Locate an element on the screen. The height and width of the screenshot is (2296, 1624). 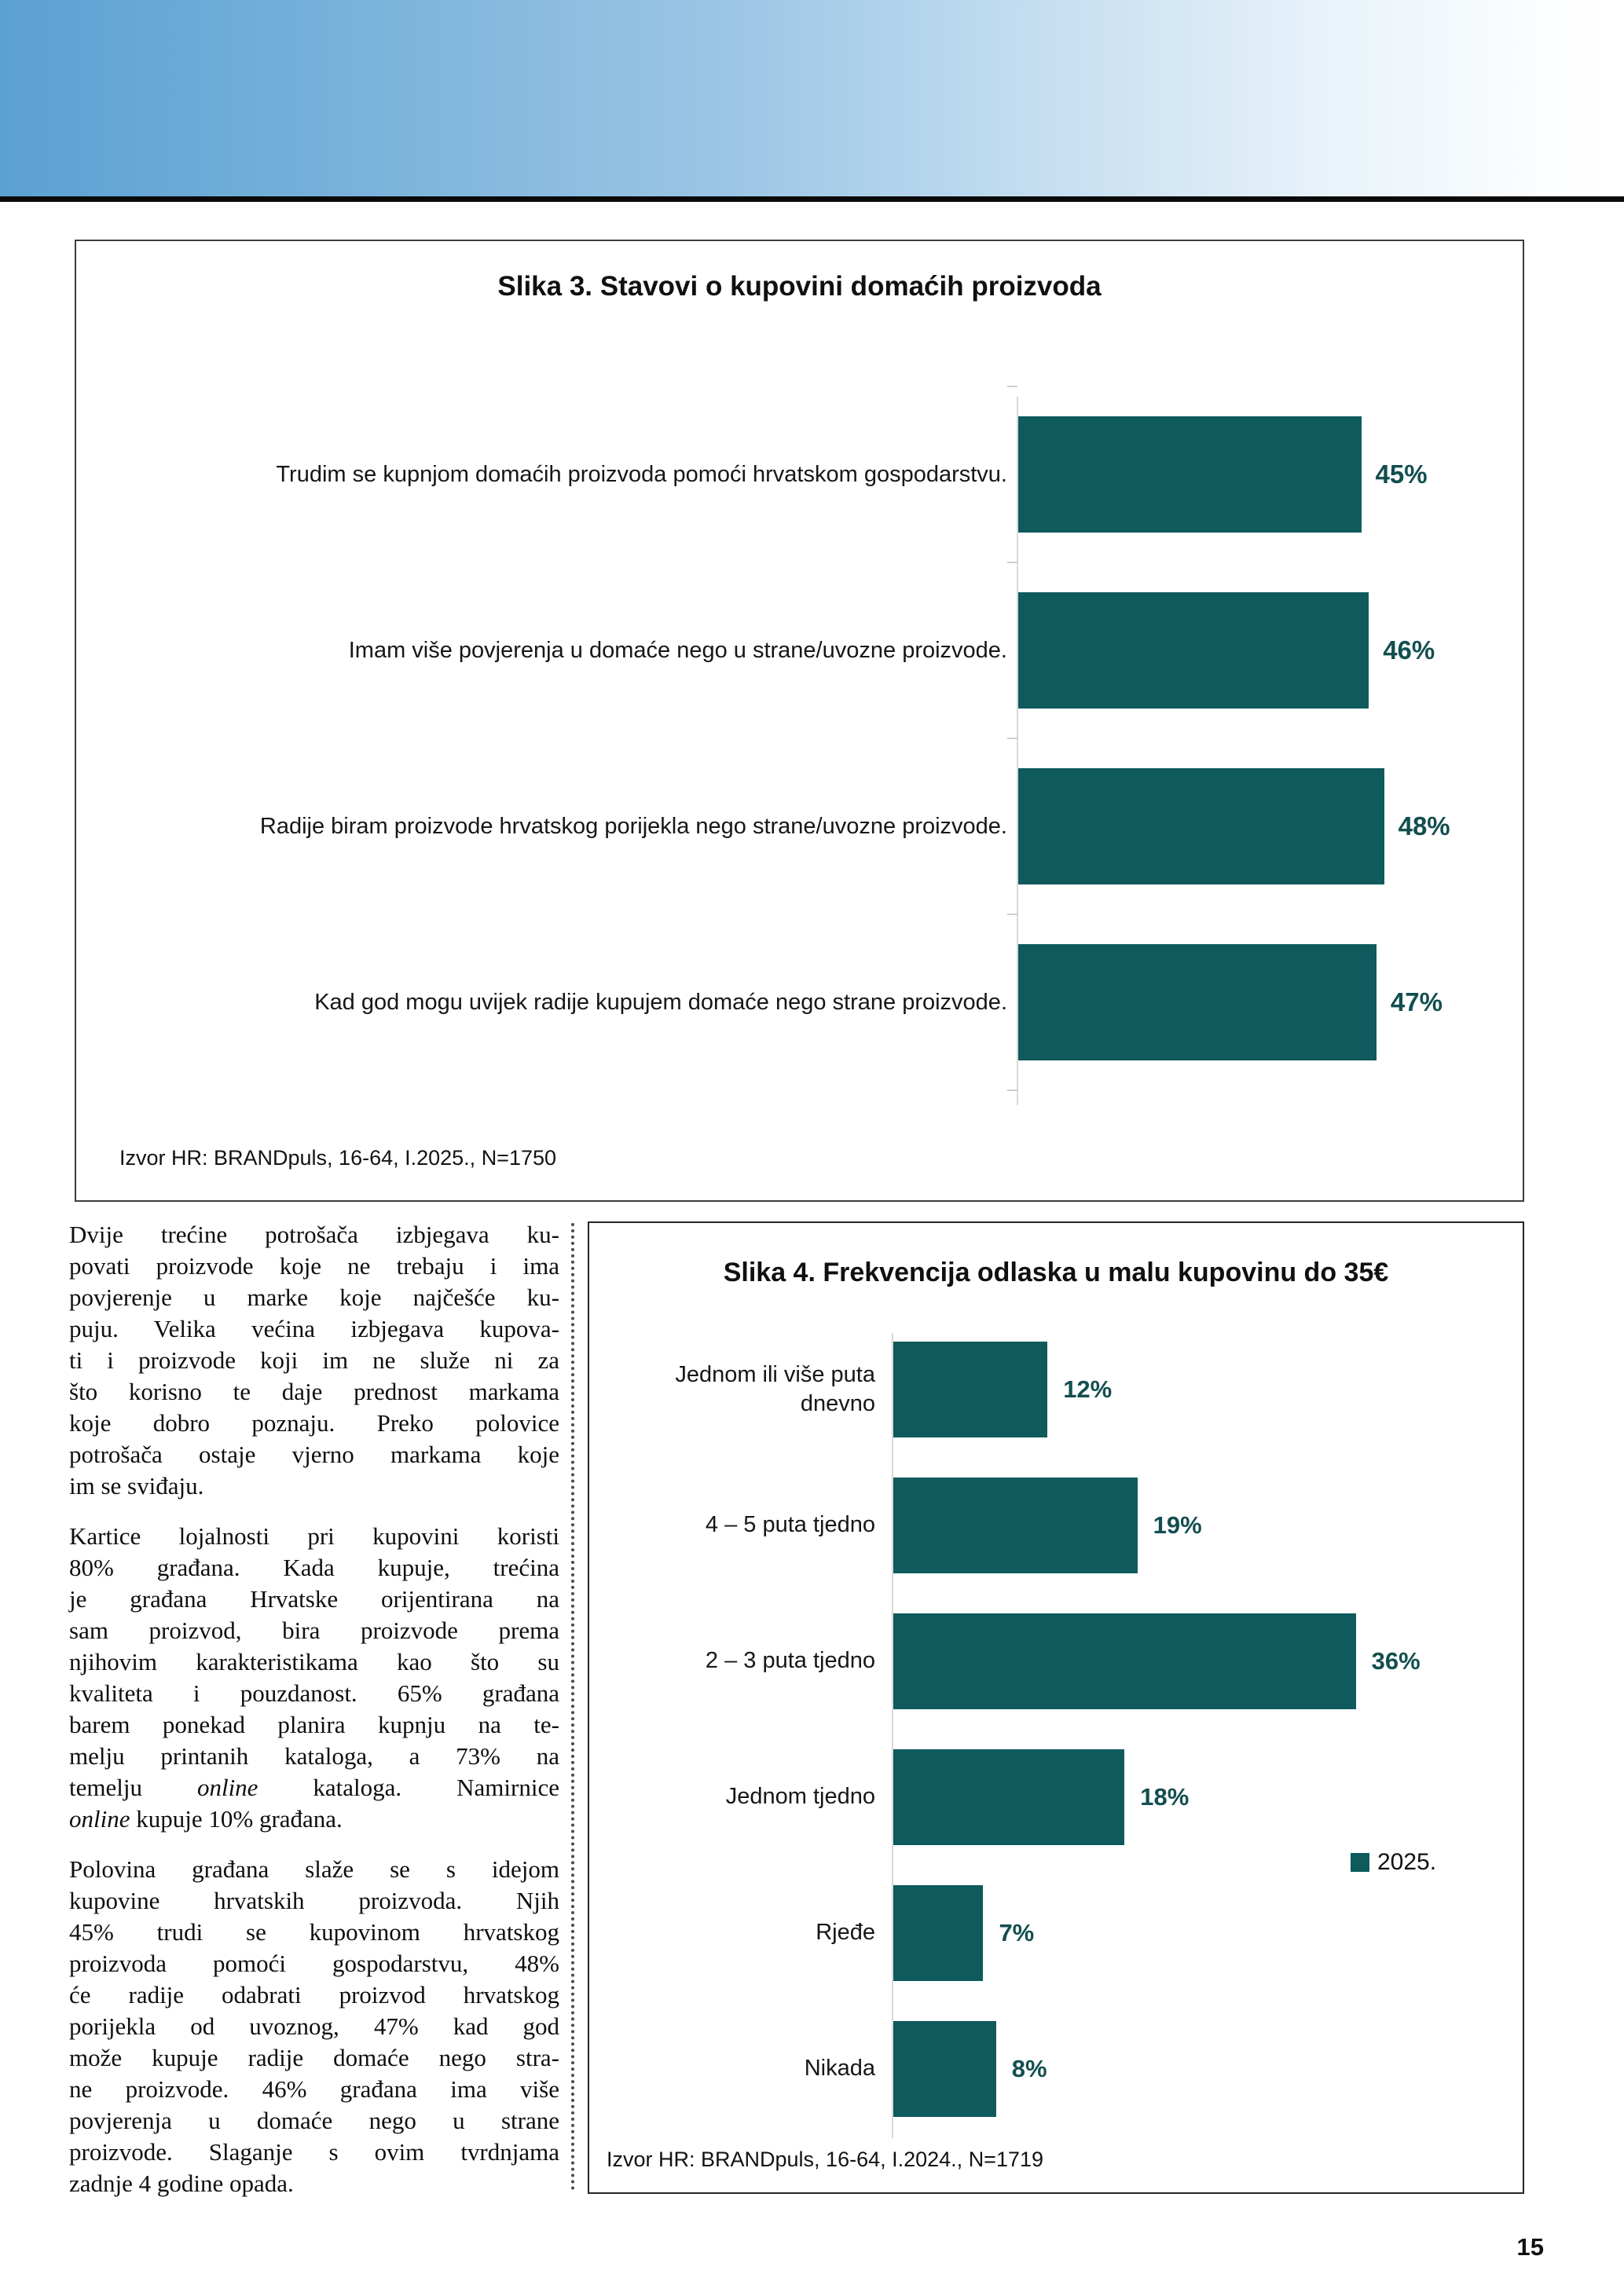
value-label: 47% is located at coordinates (1416, 1001).